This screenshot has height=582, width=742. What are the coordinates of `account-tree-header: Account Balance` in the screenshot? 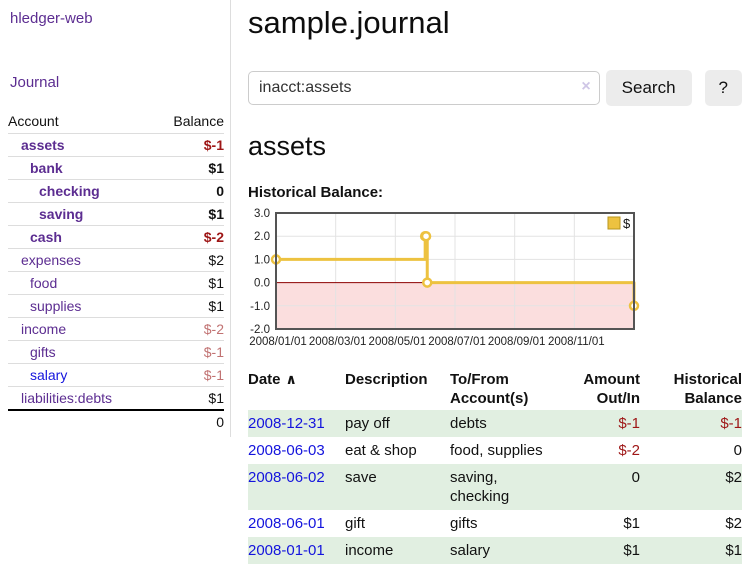 It's located at (116, 122).